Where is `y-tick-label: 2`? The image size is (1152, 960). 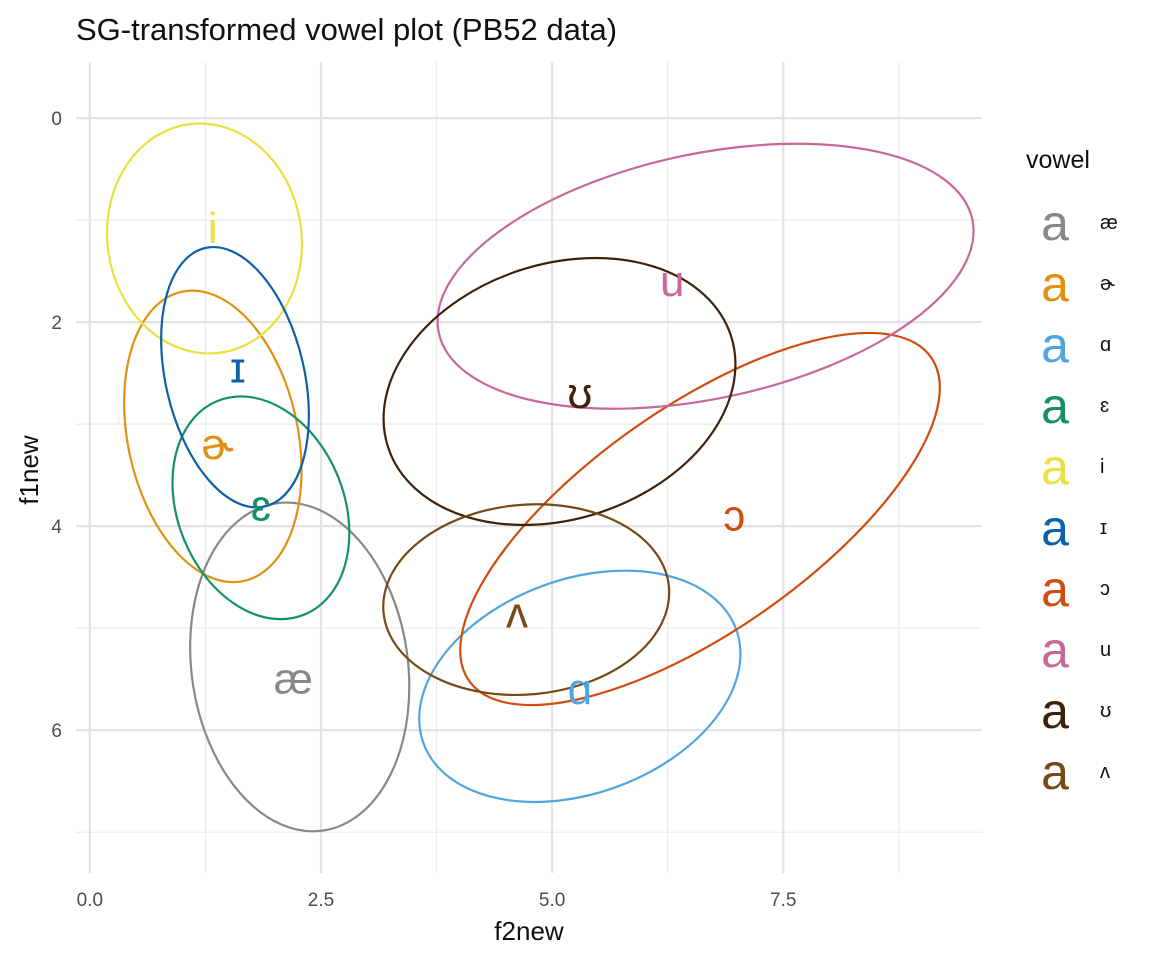 y-tick-label: 2 is located at coordinates (56, 323).